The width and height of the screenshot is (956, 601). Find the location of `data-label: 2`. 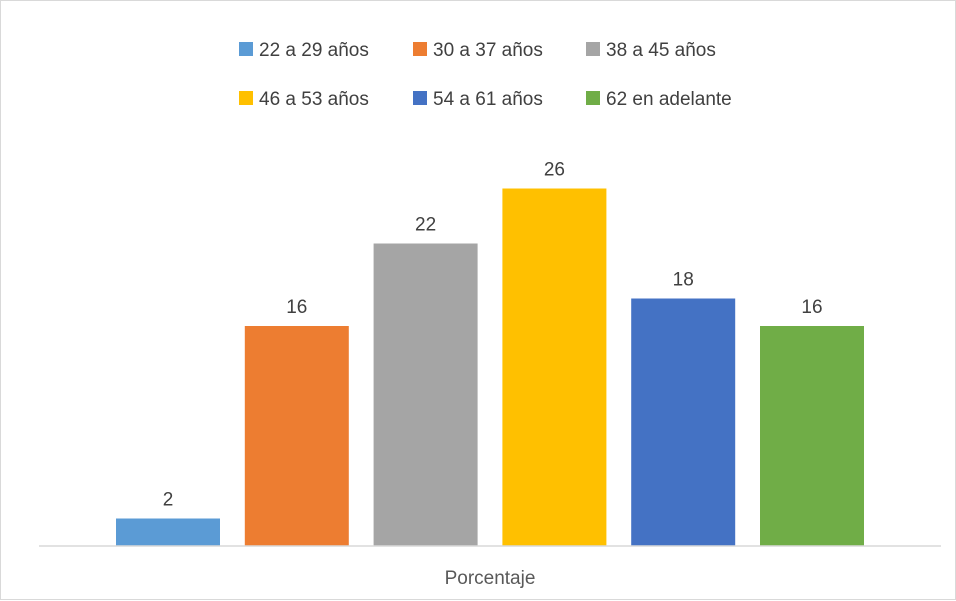

data-label: 2 is located at coordinates (168, 500).